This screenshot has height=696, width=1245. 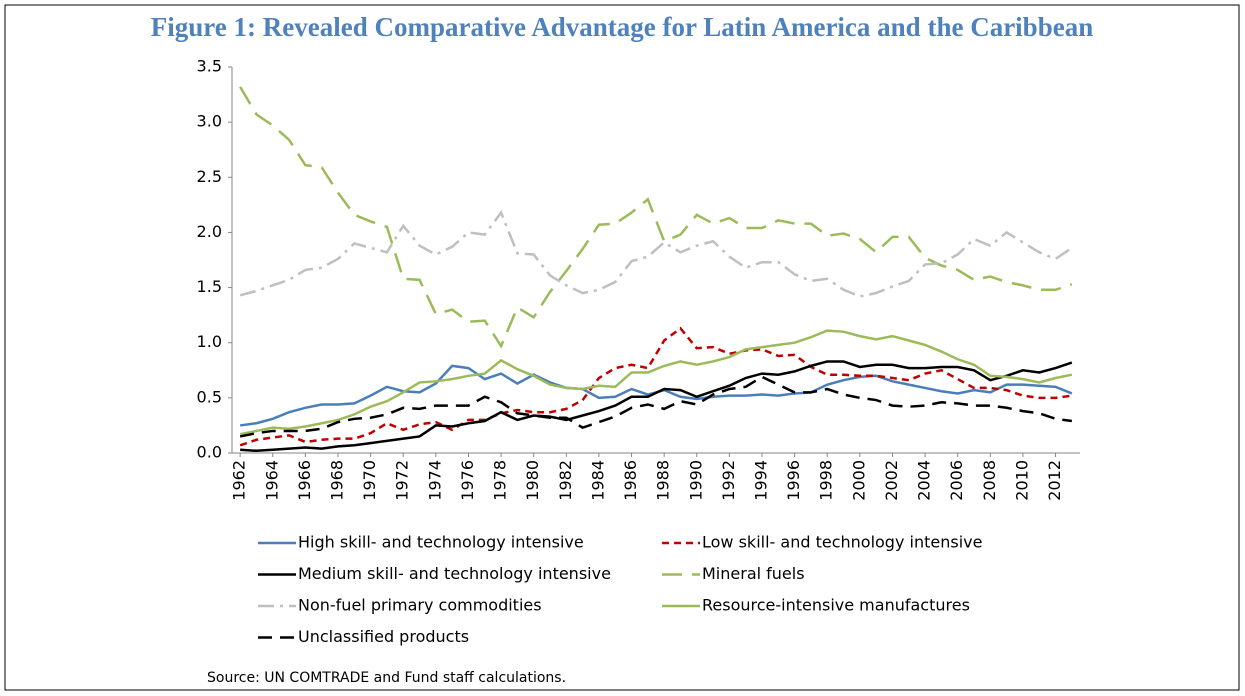 What do you see at coordinates (532, 480) in the screenshot?
I see `x-tick-label: 1980` at bounding box center [532, 480].